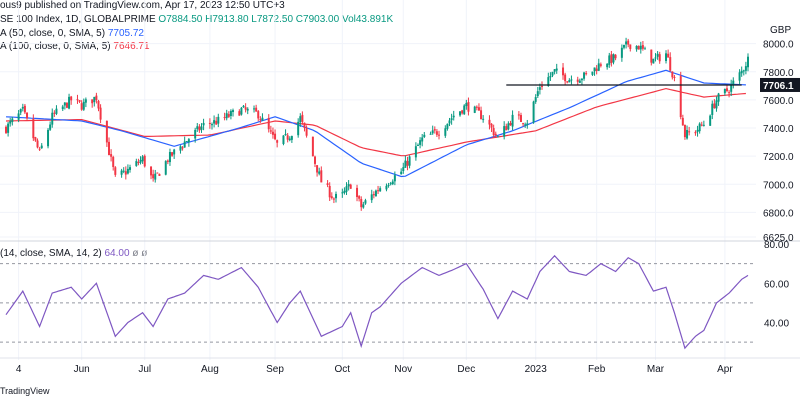  Describe the element at coordinates (227, 19) in the screenshot. I see `high-value: H7913.80` at that location.